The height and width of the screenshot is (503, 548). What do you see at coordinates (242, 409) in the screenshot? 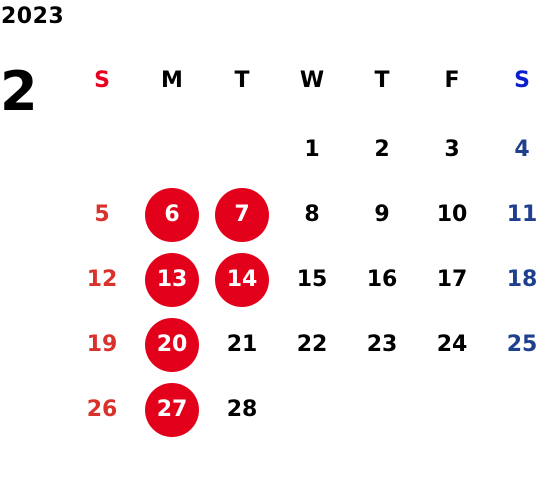
I see `day-cell: 28` at bounding box center [242, 409].